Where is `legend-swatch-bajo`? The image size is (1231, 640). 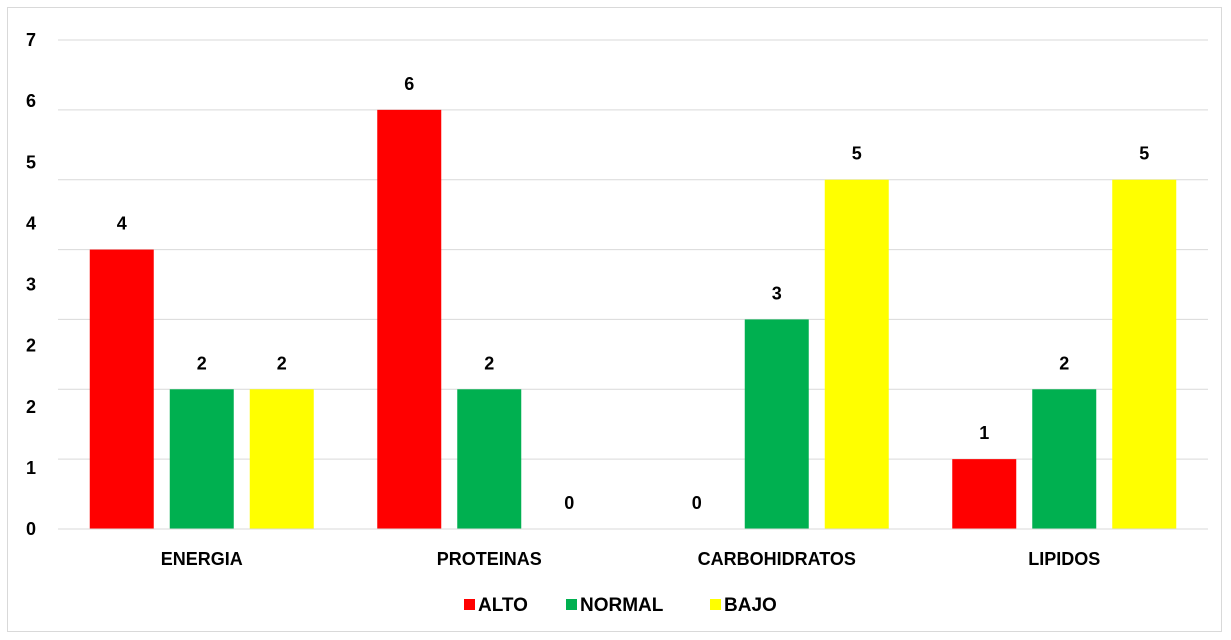 legend-swatch-bajo is located at coordinates (715, 604).